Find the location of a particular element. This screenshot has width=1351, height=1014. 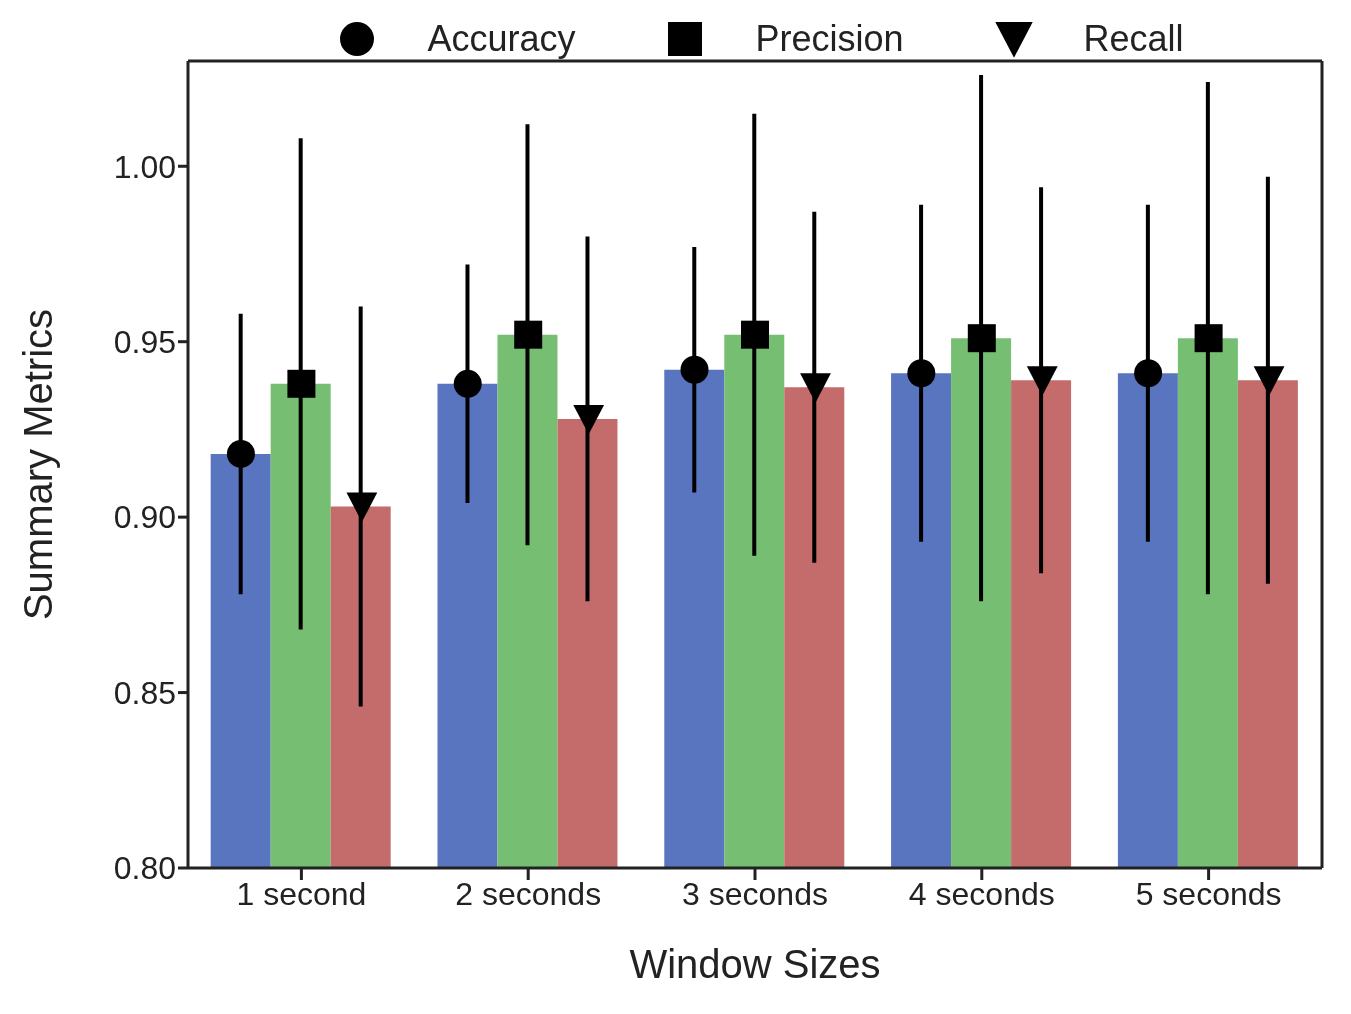

x-tick-label: 2 seconds is located at coordinates (528, 893).